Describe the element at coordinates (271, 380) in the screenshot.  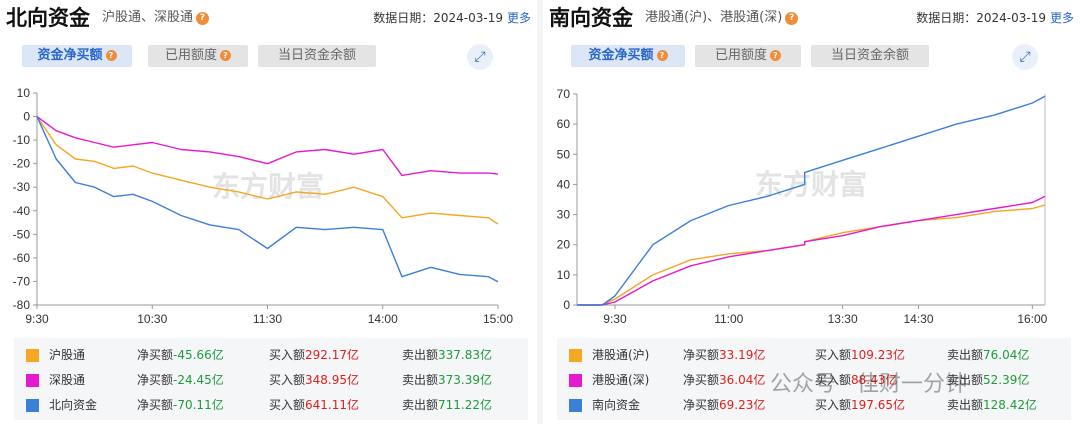
I see `legend-row: 深股通 净买额-24.45亿 买入额348.95亿 卖出额373.39亿` at that location.